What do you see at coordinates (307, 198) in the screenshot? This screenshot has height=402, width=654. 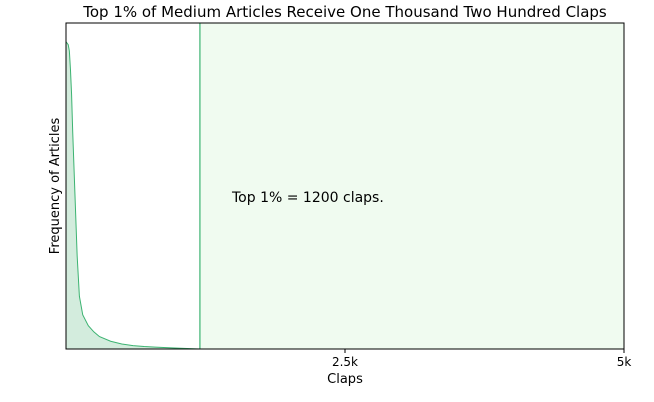 I see `threshold-annotation: Top 1% = 1200 claps.` at bounding box center [307, 198].